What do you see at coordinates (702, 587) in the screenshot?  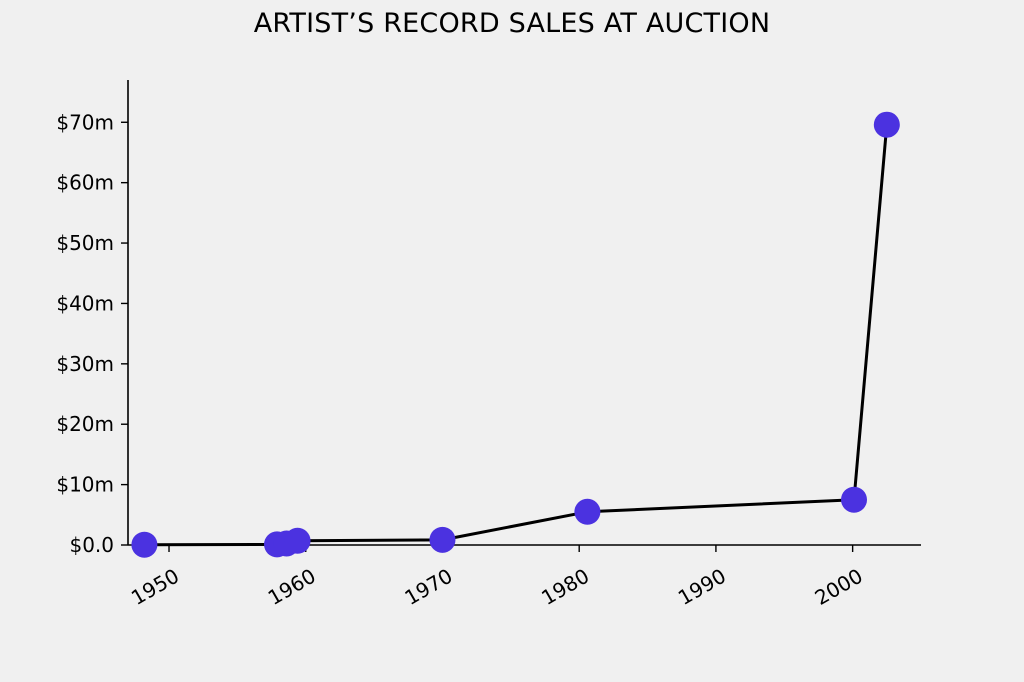 I see `x-tick-label: 1990` at bounding box center [702, 587].